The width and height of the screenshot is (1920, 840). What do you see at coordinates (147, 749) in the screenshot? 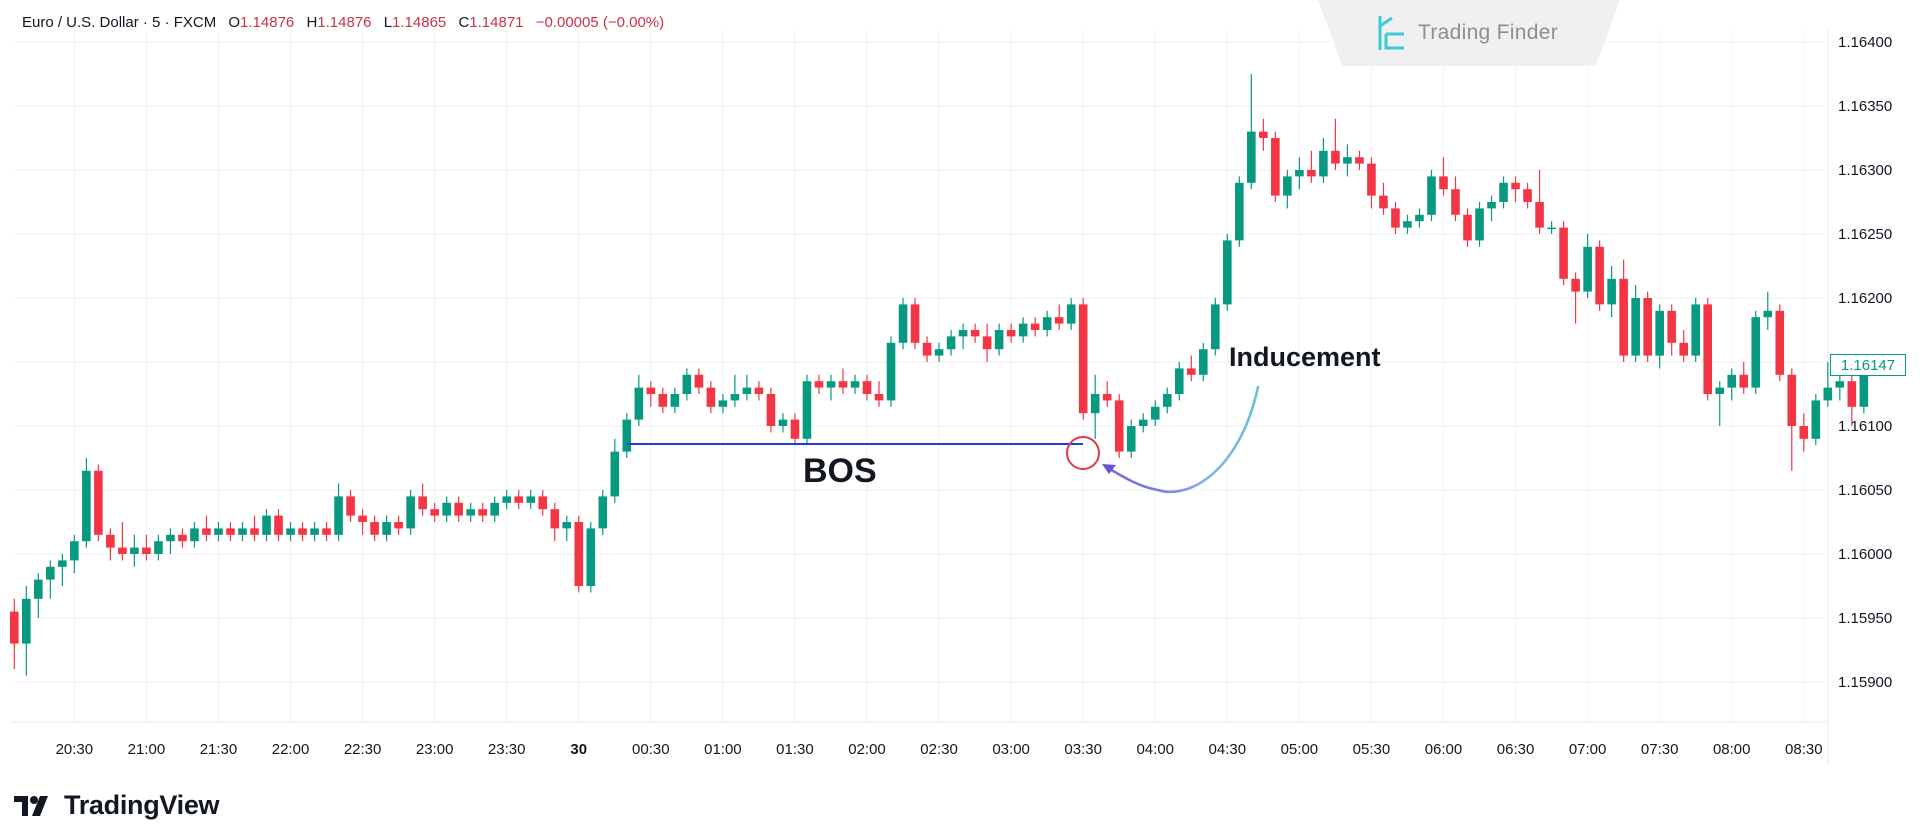
I see `time-tick-label: 21:00` at bounding box center [147, 749].